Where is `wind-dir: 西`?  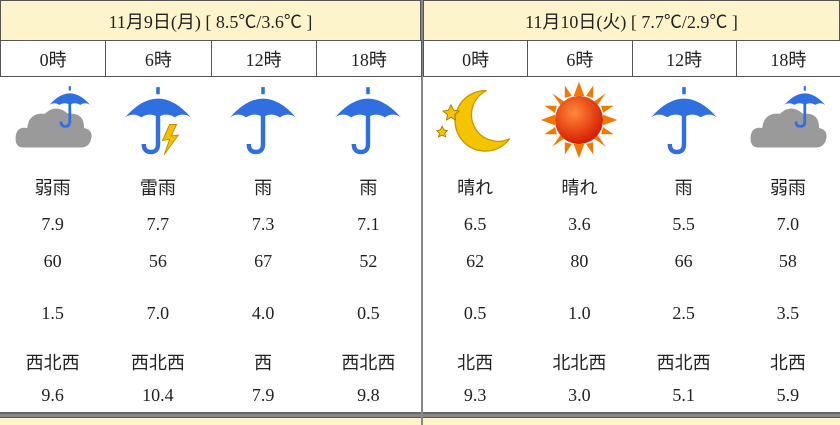 wind-dir: 西 is located at coordinates (263, 363).